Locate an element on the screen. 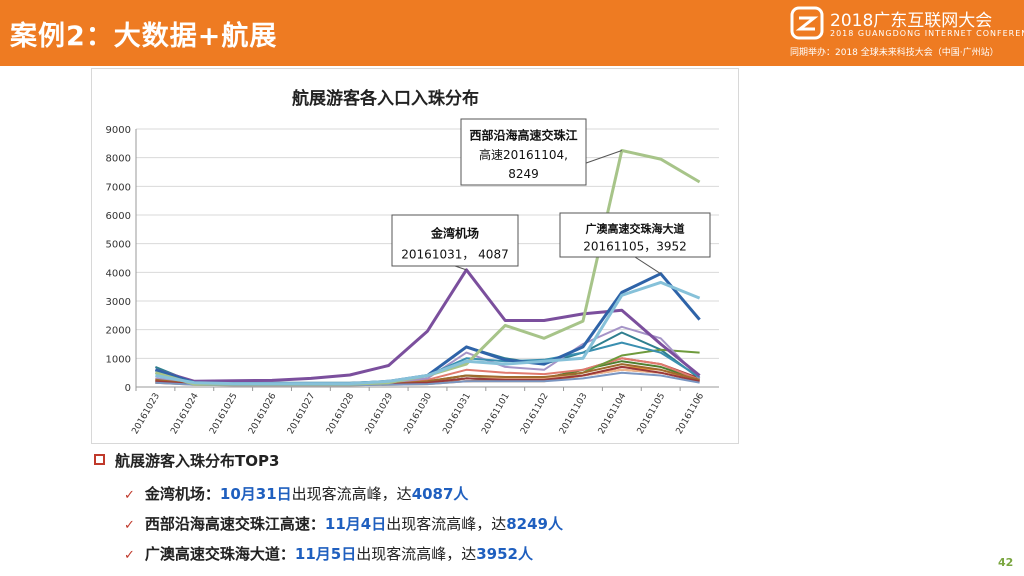 The image size is (1024, 576). x-tick-label: 20161105 is located at coordinates (652, 414).